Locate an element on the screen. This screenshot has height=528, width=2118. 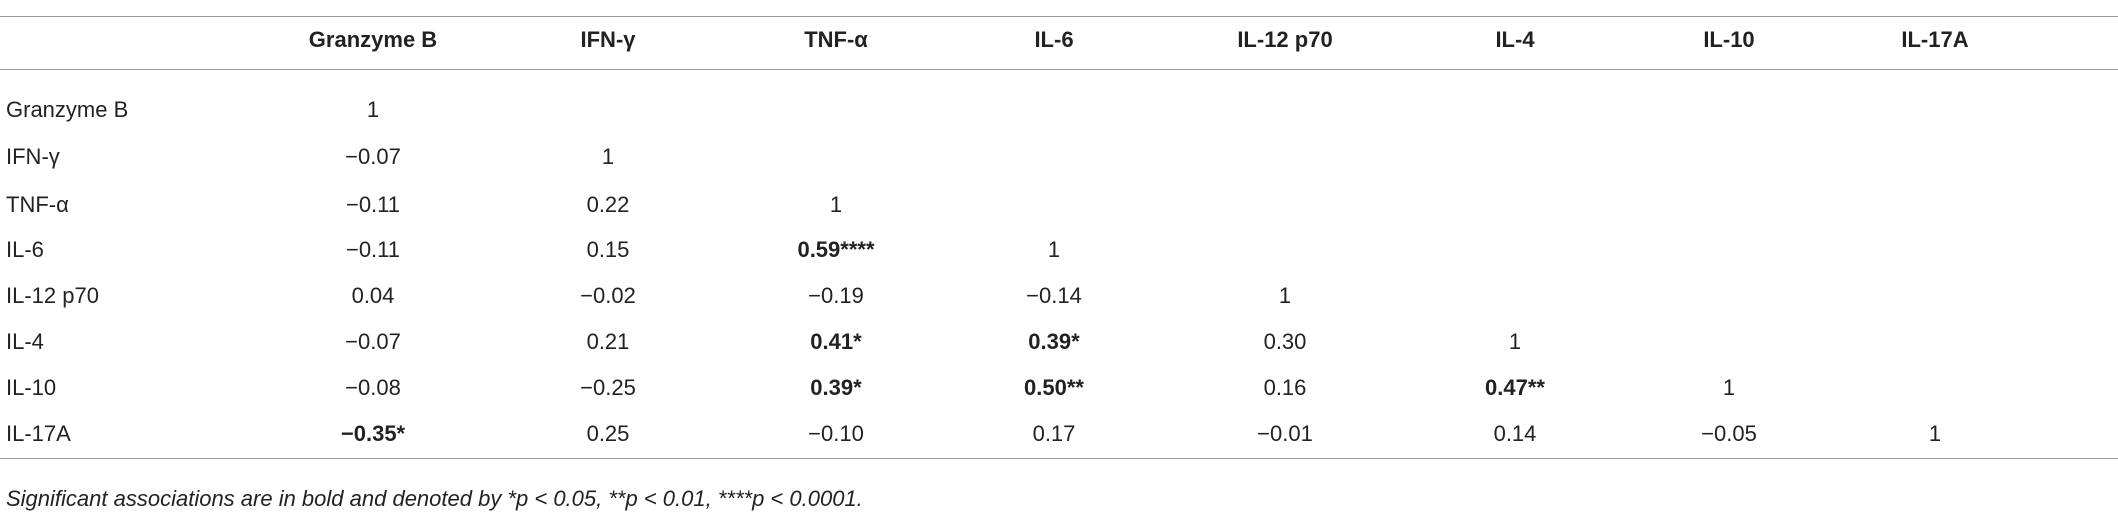
cell: 0.59**** is located at coordinates (836, 249).